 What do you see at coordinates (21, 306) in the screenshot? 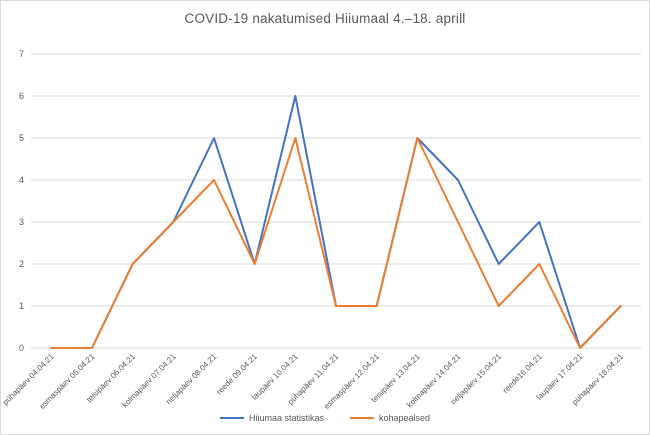
I see `y-axis-tick-label-1: 1` at bounding box center [21, 306].